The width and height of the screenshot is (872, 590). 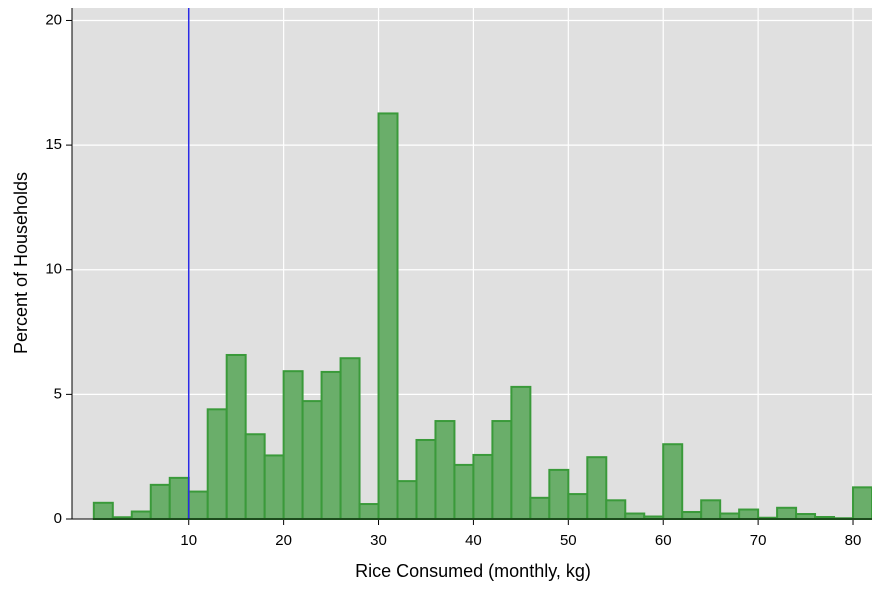 I want to click on y-tick-label: 5, so click(x=58, y=393).